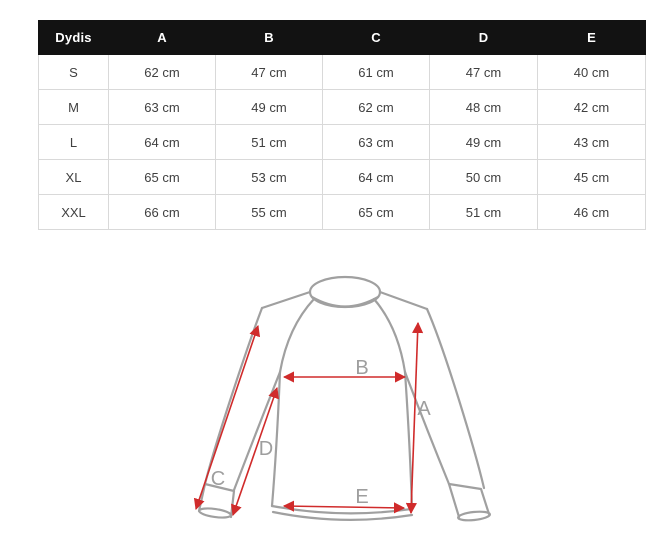 This screenshot has width=670, height=560. What do you see at coordinates (227, 417) in the screenshot?
I see `measure-line-c` at bounding box center [227, 417].